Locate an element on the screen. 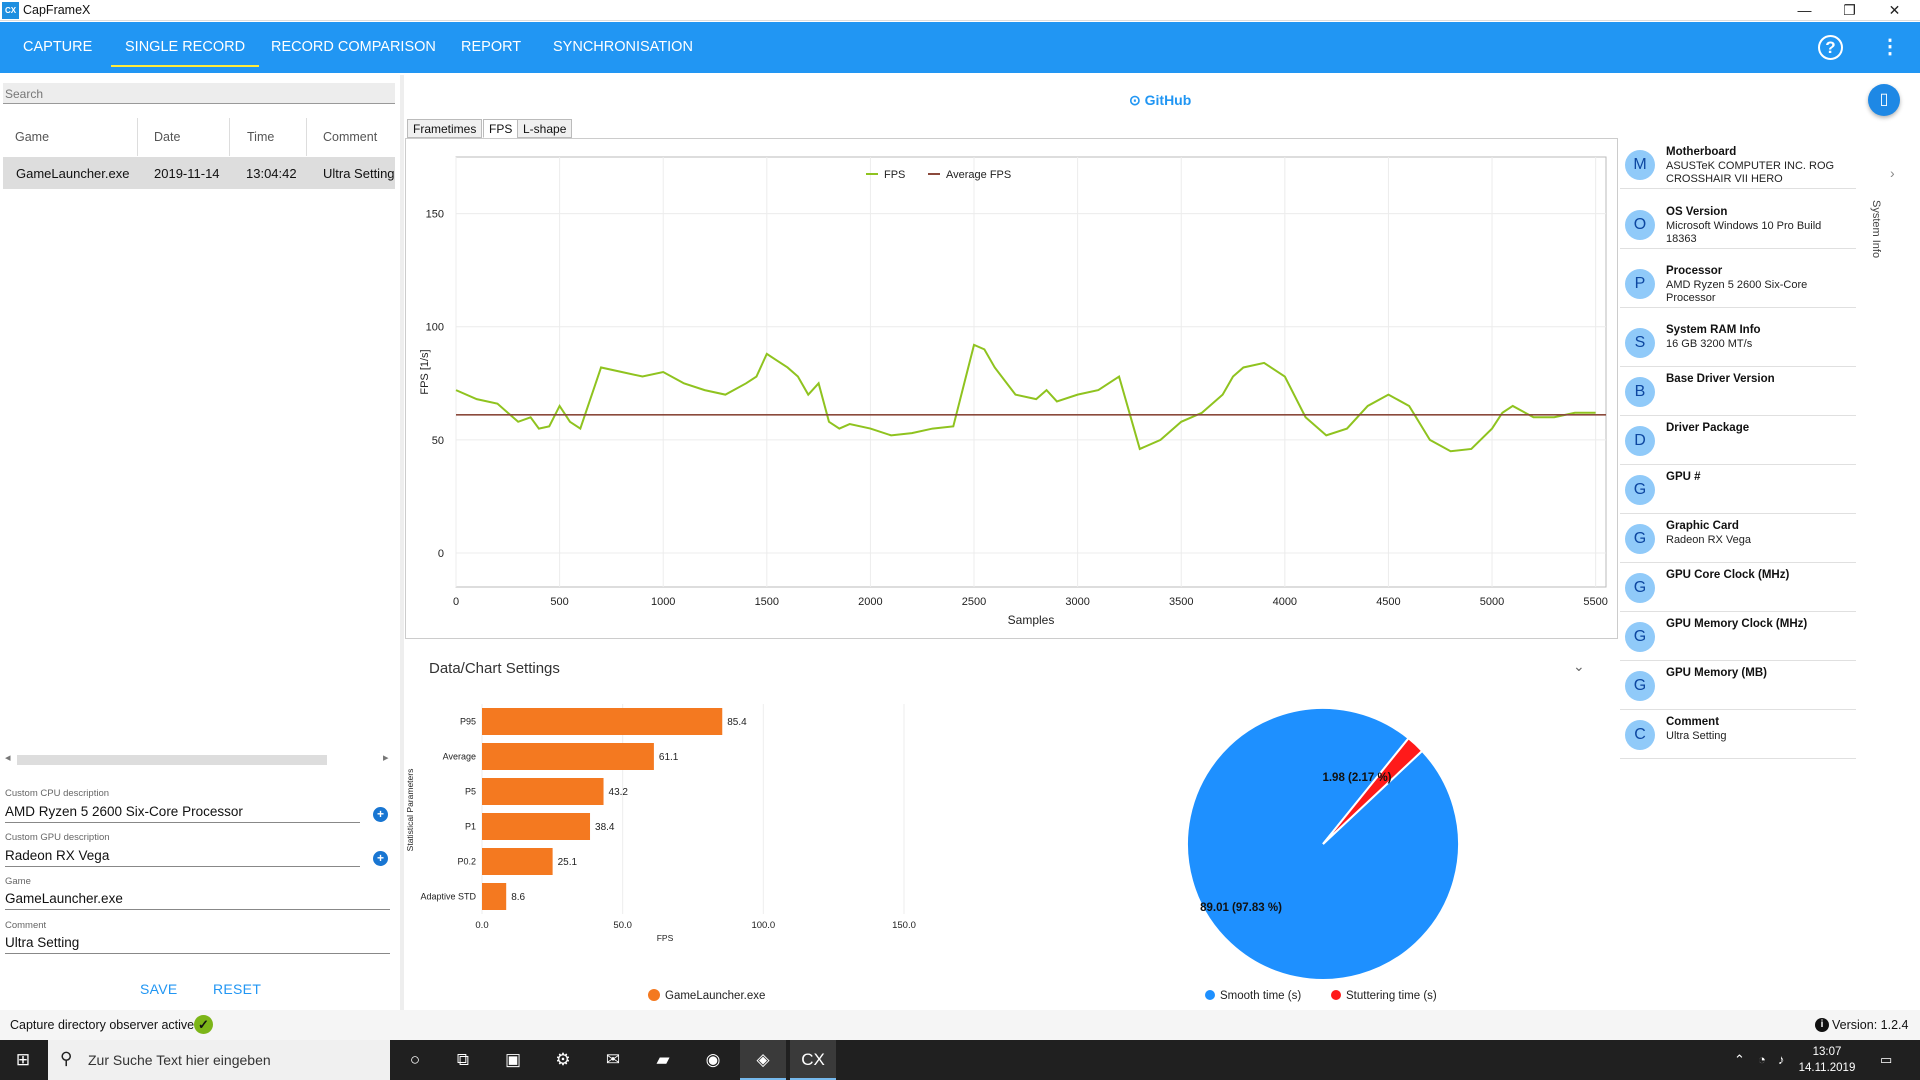  sysinfo-title: System RAM Info is located at coordinates (1713, 330).